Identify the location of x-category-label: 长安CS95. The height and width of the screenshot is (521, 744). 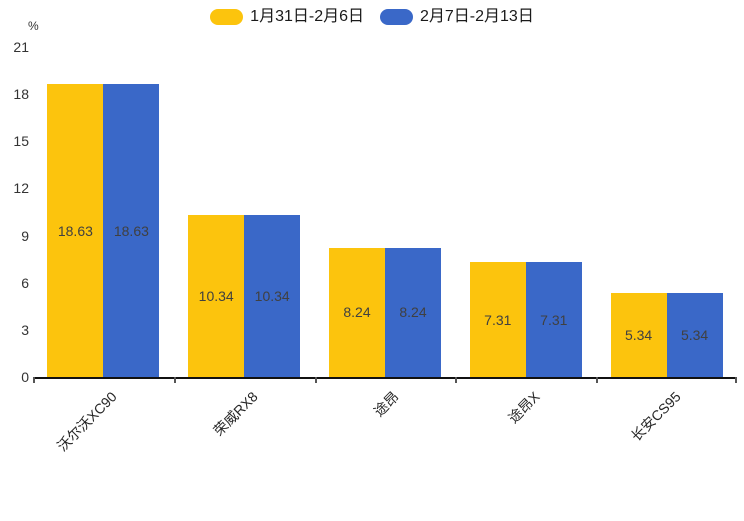
(655, 416).